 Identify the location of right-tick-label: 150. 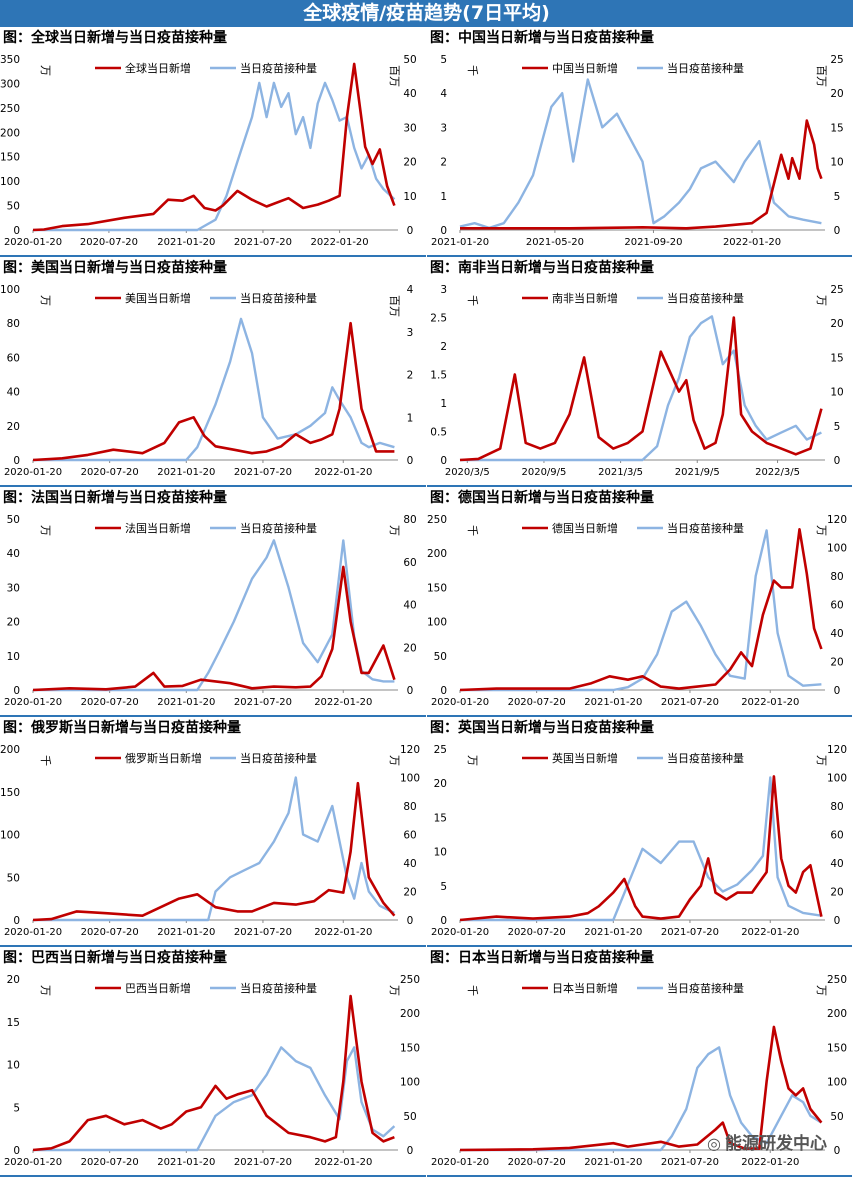
(837, 1048).